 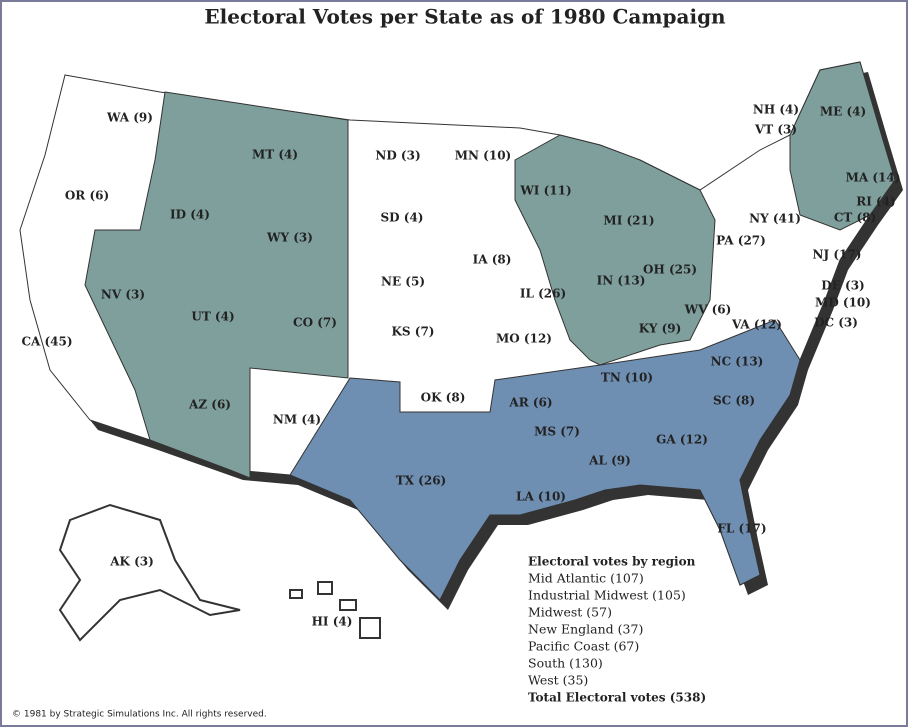 What do you see at coordinates (836, 323) in the screenshot?
I see `state-label: DC (3)` at bounding box center [836, 323].